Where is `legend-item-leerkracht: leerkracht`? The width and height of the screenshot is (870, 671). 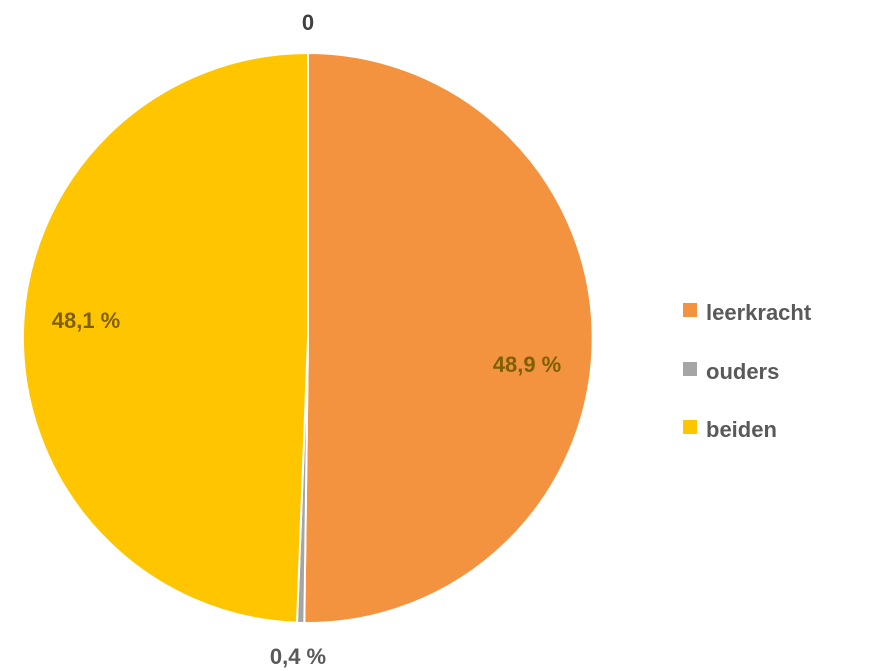 legend-item-leerkracht: leerkracht is located at coordinates (747, 312).